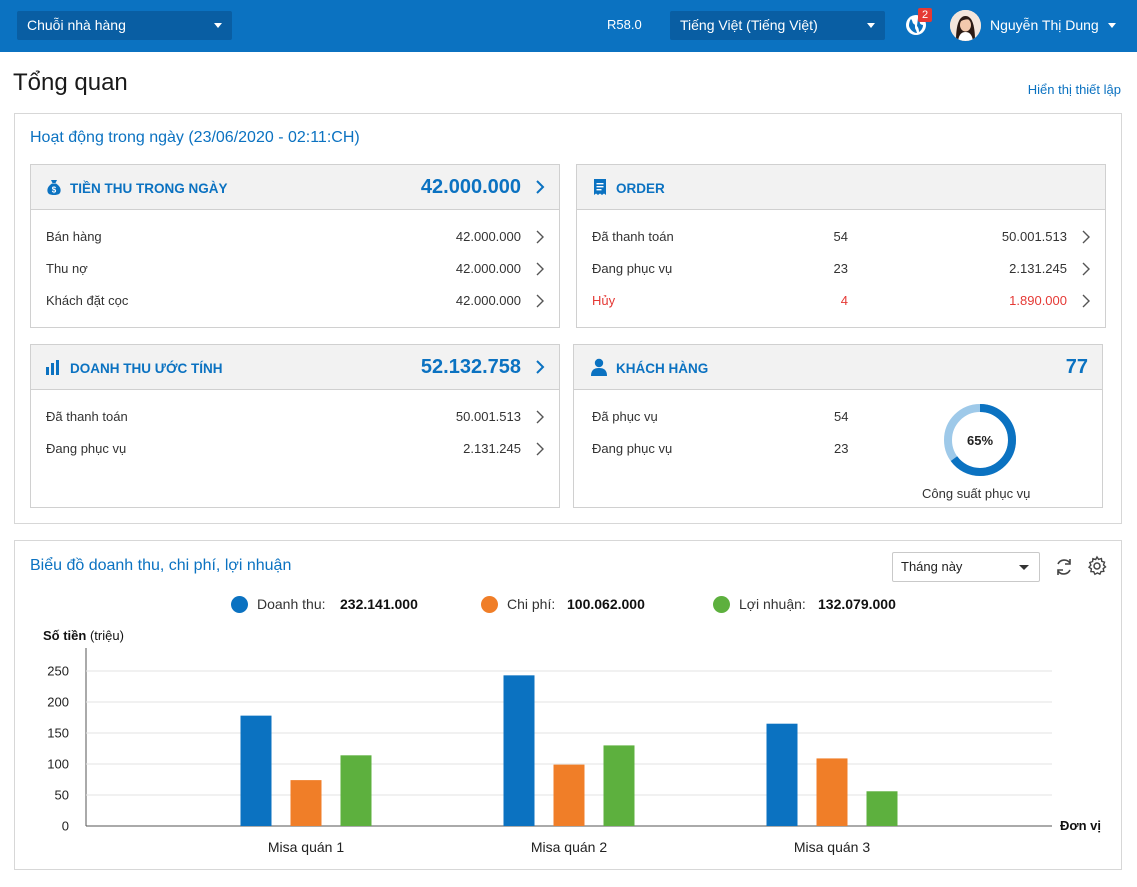 The width and height of the screenshot is (1137, 887). I want to click on x-tick-label: Misa quán 2, so click(569, 847).